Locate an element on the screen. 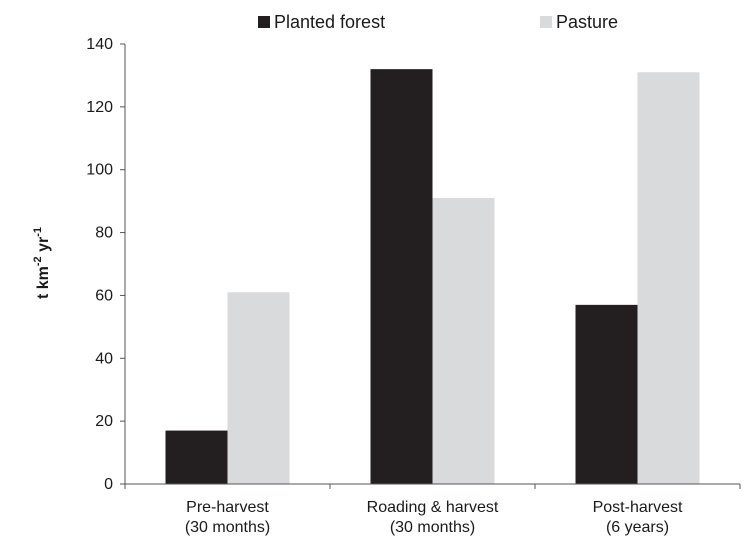  y-tick-label: 60 is located at coordinates (104, 295).